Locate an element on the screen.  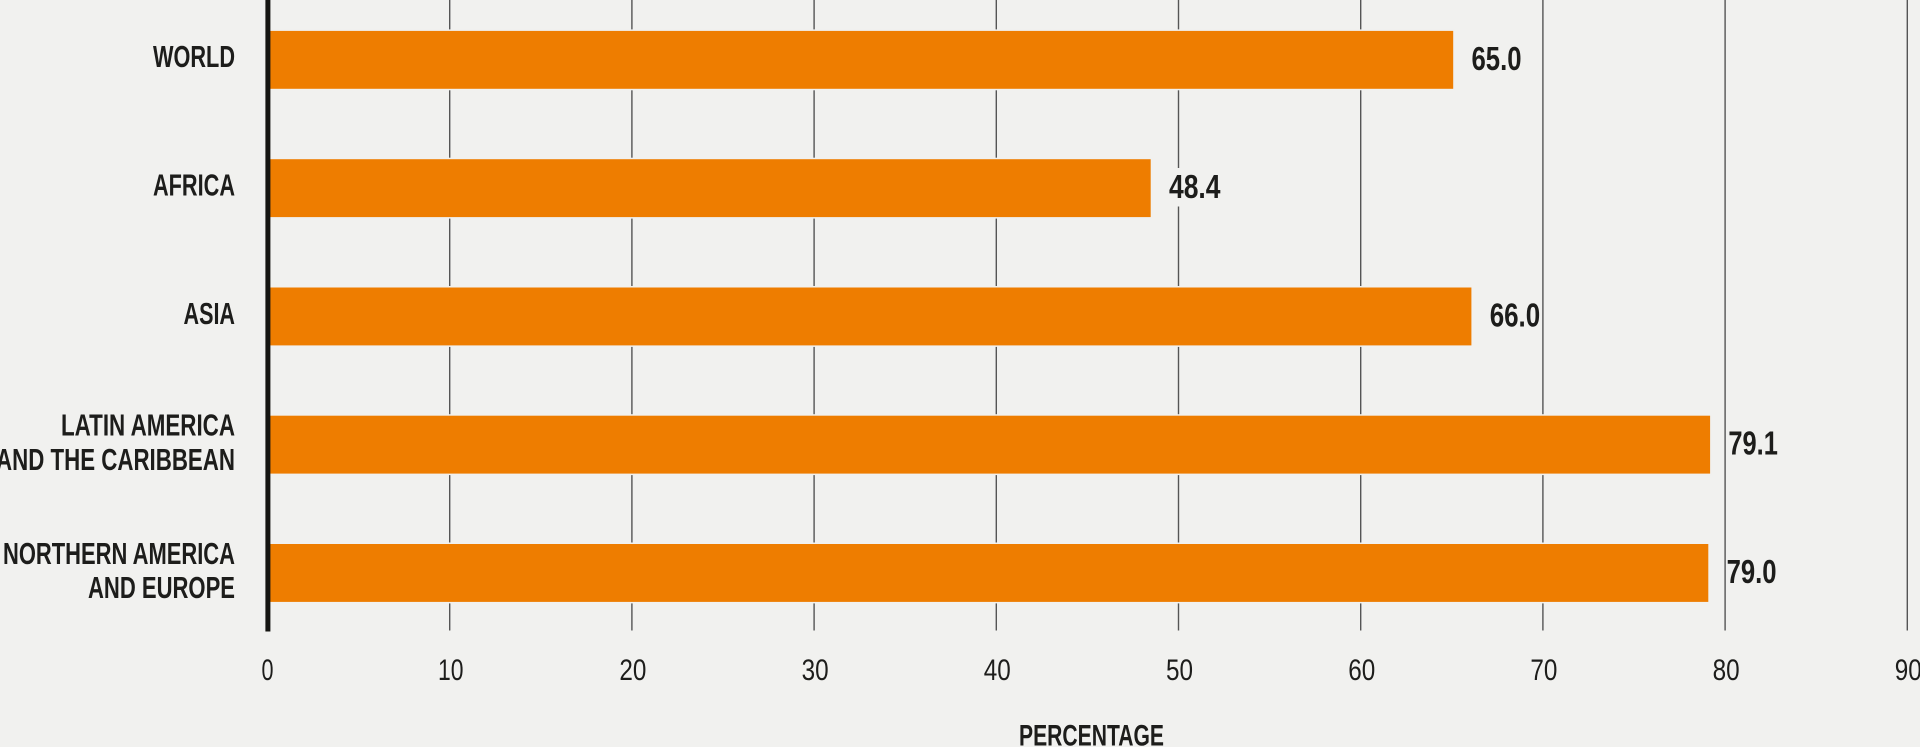
svg-text: 48.4 is located at coordinates (1195, 187).